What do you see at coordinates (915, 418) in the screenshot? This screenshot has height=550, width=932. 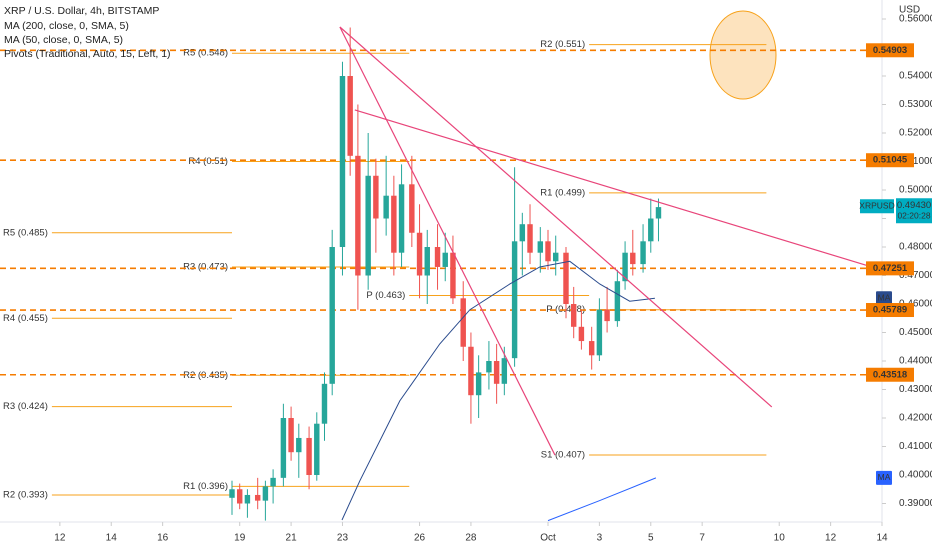 I see `y-tick-label: 0.42000` at bounding box center [915, 418].